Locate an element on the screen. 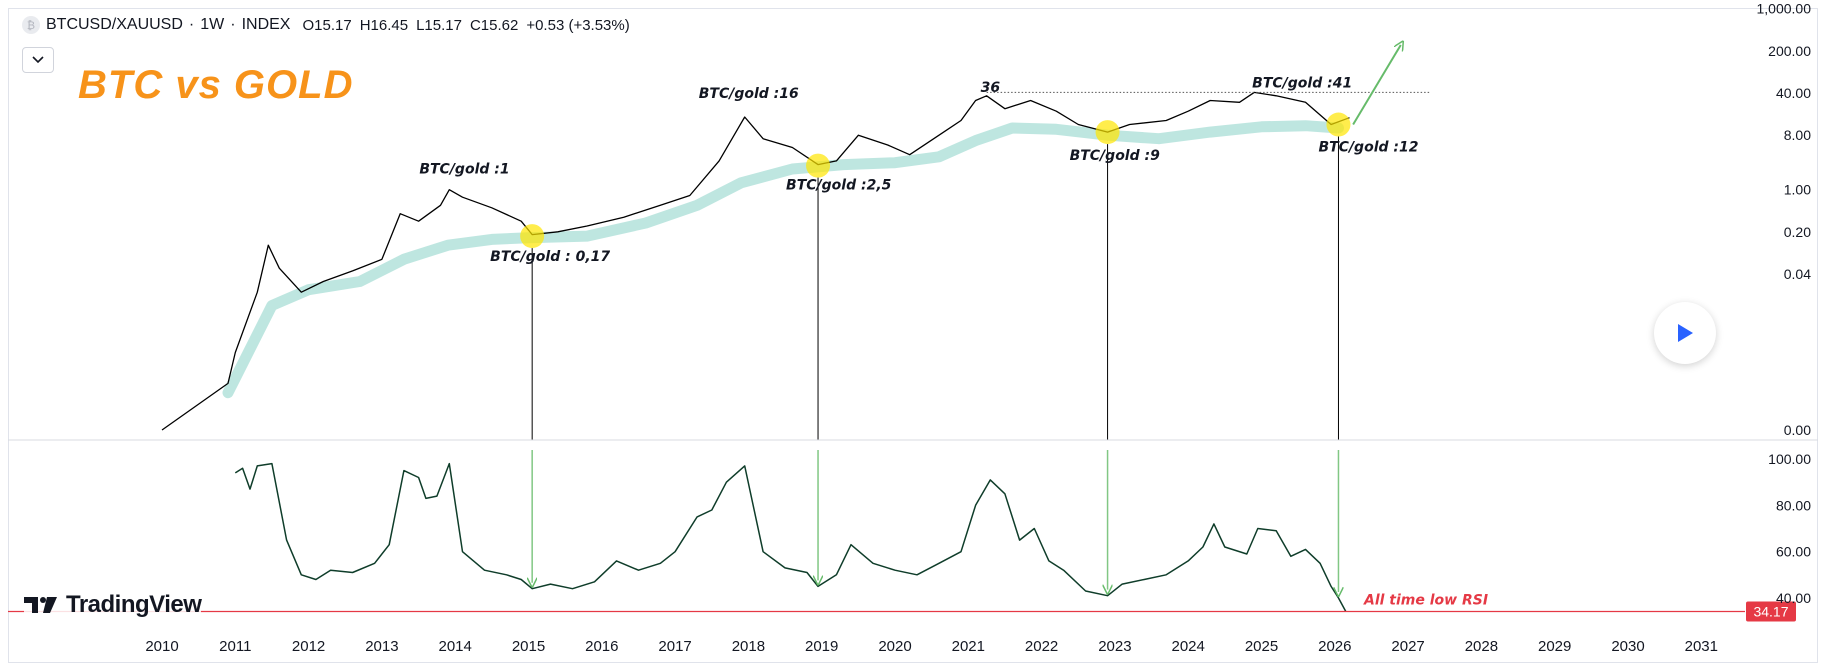  x-tick-label: 2028 is located at coordinates (1481, 646).